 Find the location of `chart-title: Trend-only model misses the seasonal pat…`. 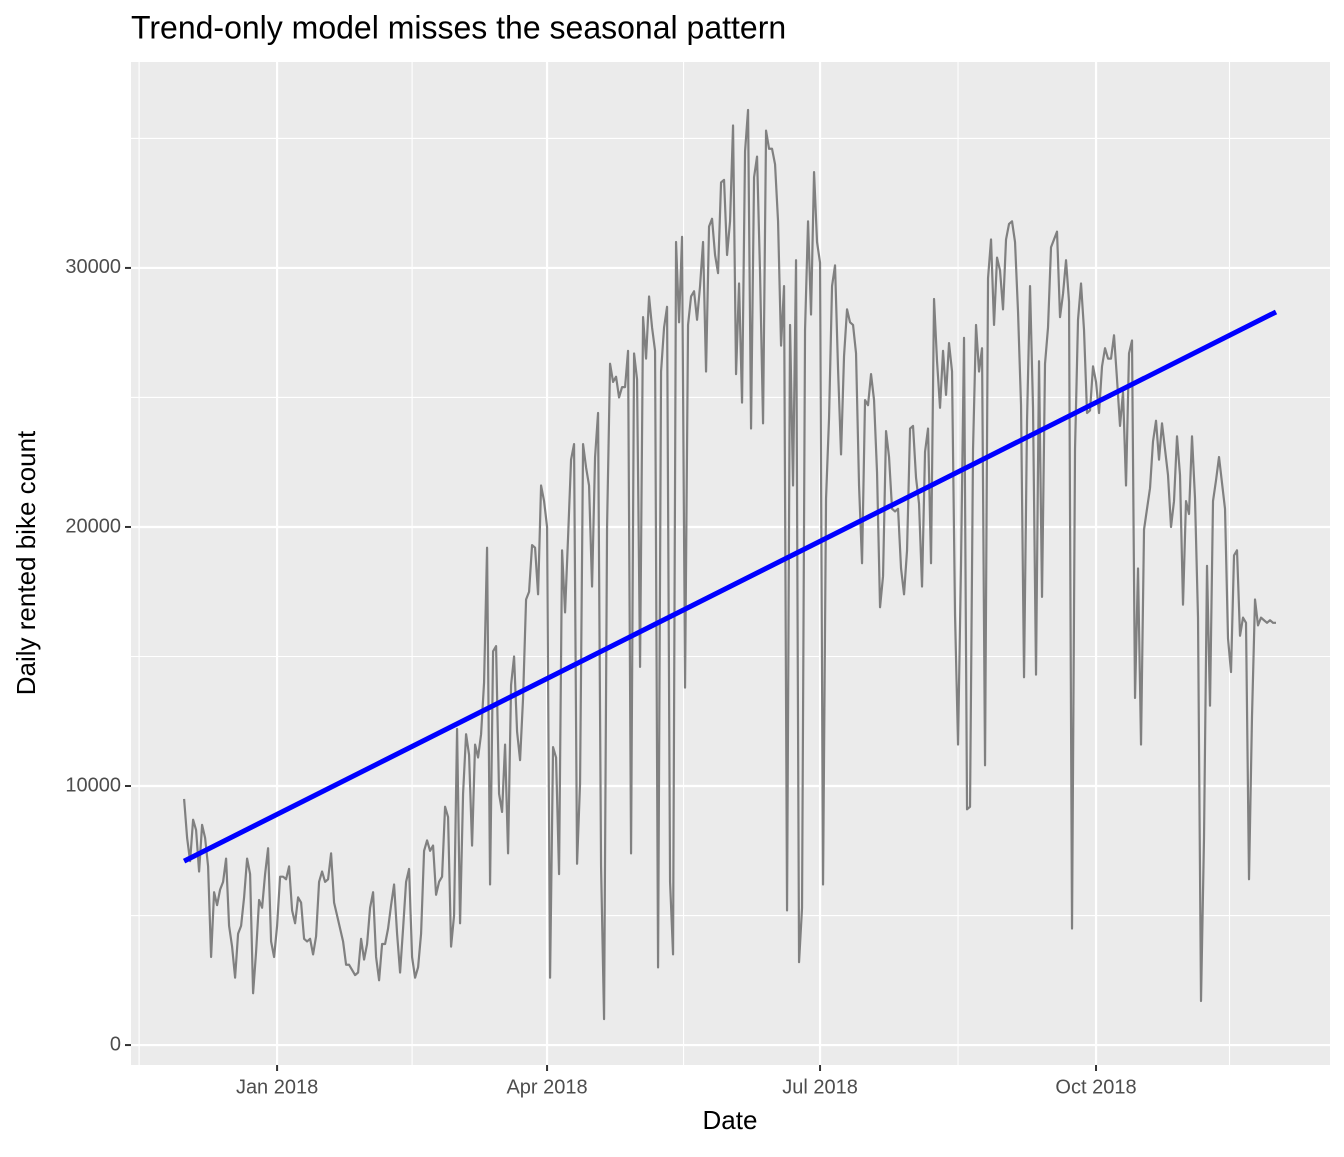

chart-title: Trend-only model misses the seasonal pat… is located at coordinates (458, 27).